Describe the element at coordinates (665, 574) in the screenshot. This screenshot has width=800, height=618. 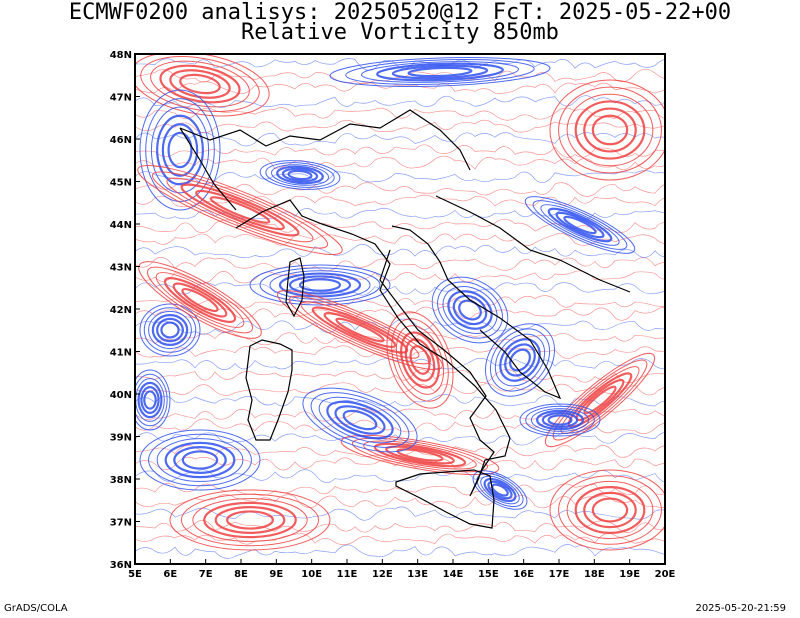
I see `lon-tick-label: 20E` at that location.